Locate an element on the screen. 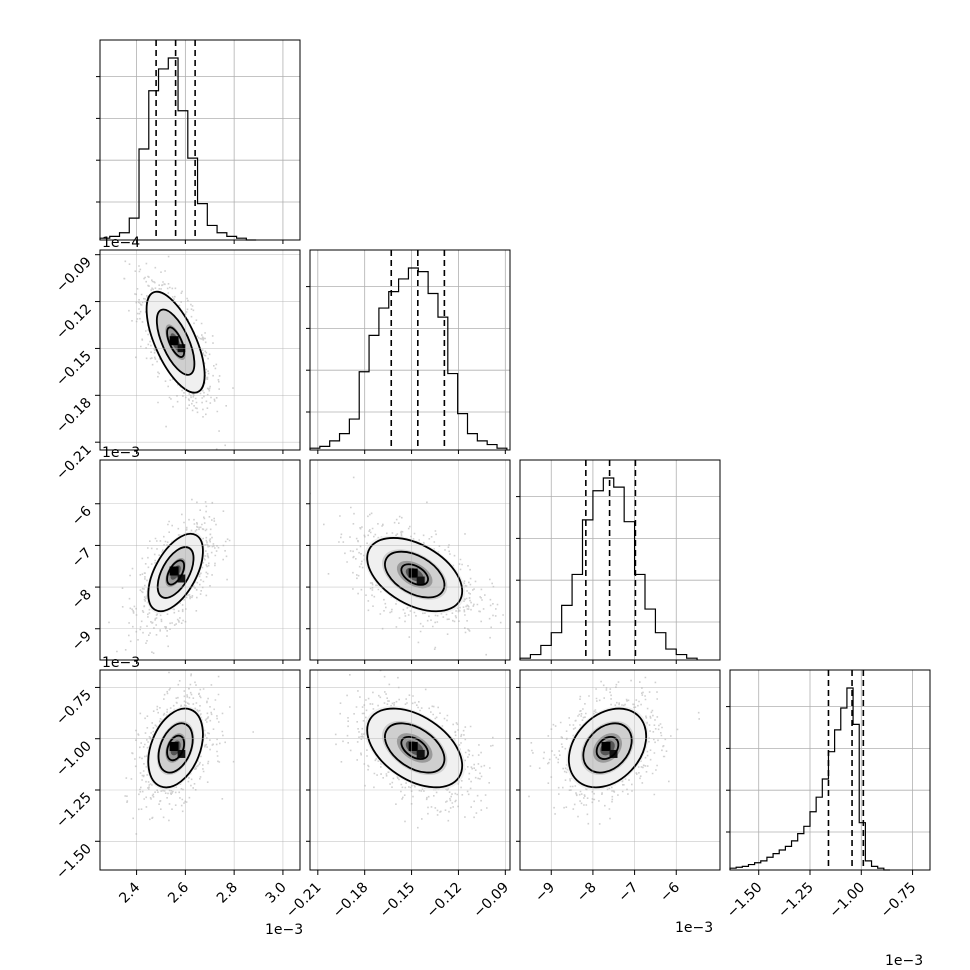  y-exponent-label-1: 1e−4 is located at coordinates (121, 243).